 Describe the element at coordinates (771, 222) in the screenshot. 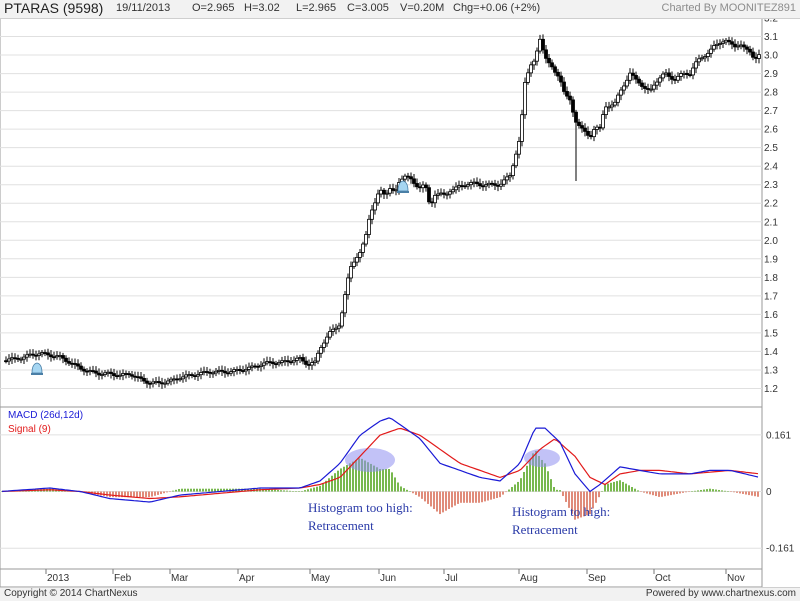

I see `price-tick-label: 2.1` at that location.